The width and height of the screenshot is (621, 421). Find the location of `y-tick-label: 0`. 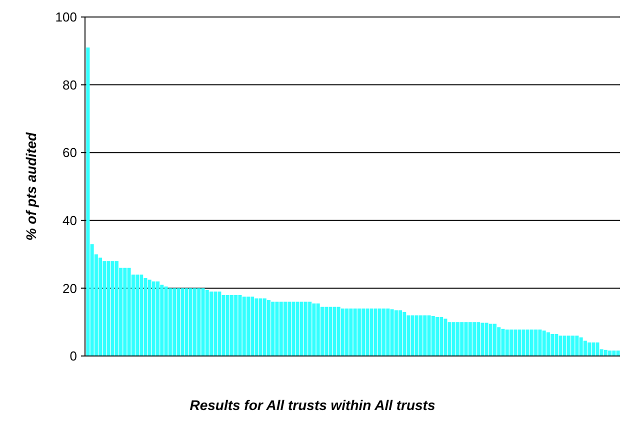

y-tick-label: 0 is located at coordinates (73, 356).